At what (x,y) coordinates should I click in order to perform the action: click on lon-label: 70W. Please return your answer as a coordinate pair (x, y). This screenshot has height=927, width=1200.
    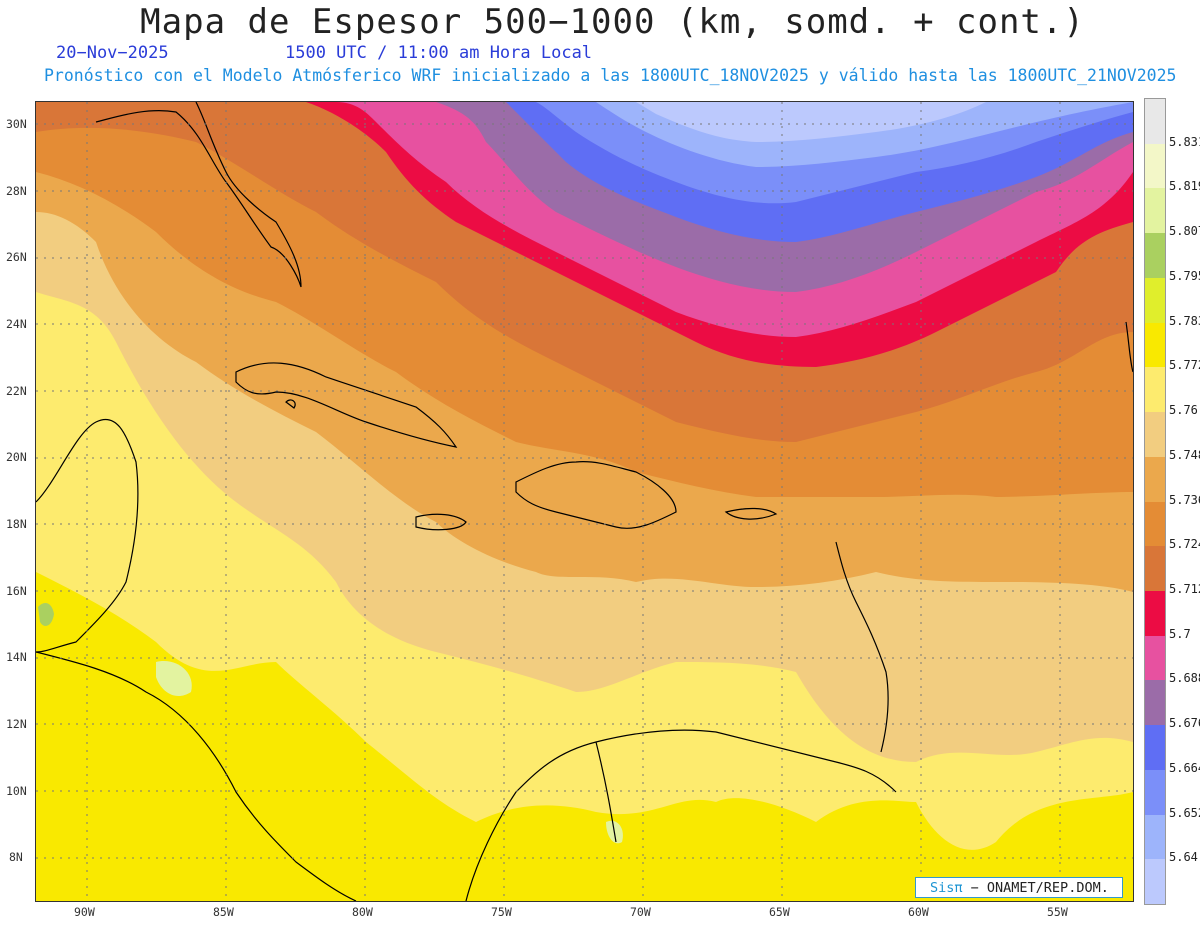
    Looking at the image, I should click on (640, 912).